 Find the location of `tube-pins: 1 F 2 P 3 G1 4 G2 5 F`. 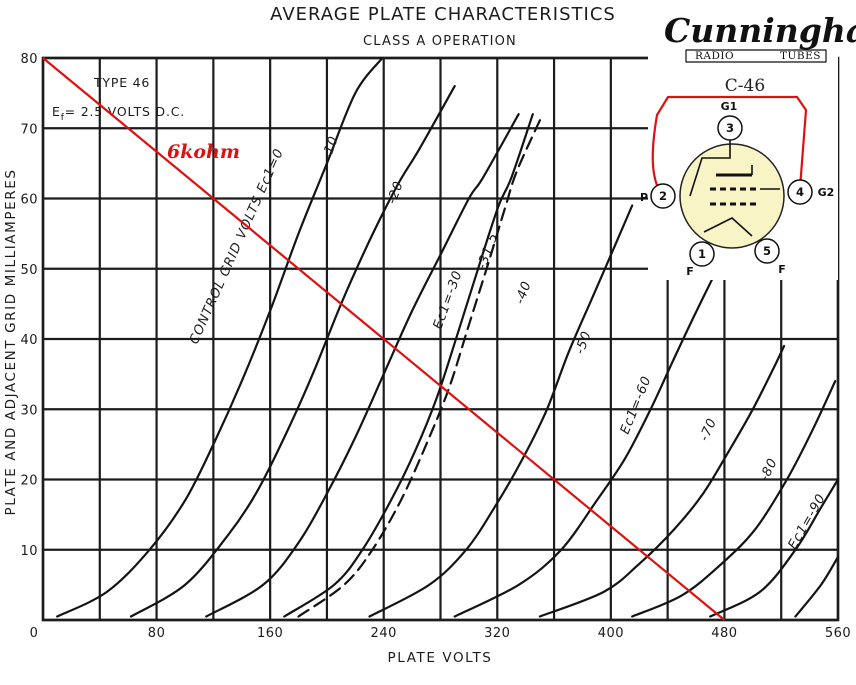

tube-pins: 1 F 2 P 3 G1 4 G2 5 F is located at coordinates (737, 189).